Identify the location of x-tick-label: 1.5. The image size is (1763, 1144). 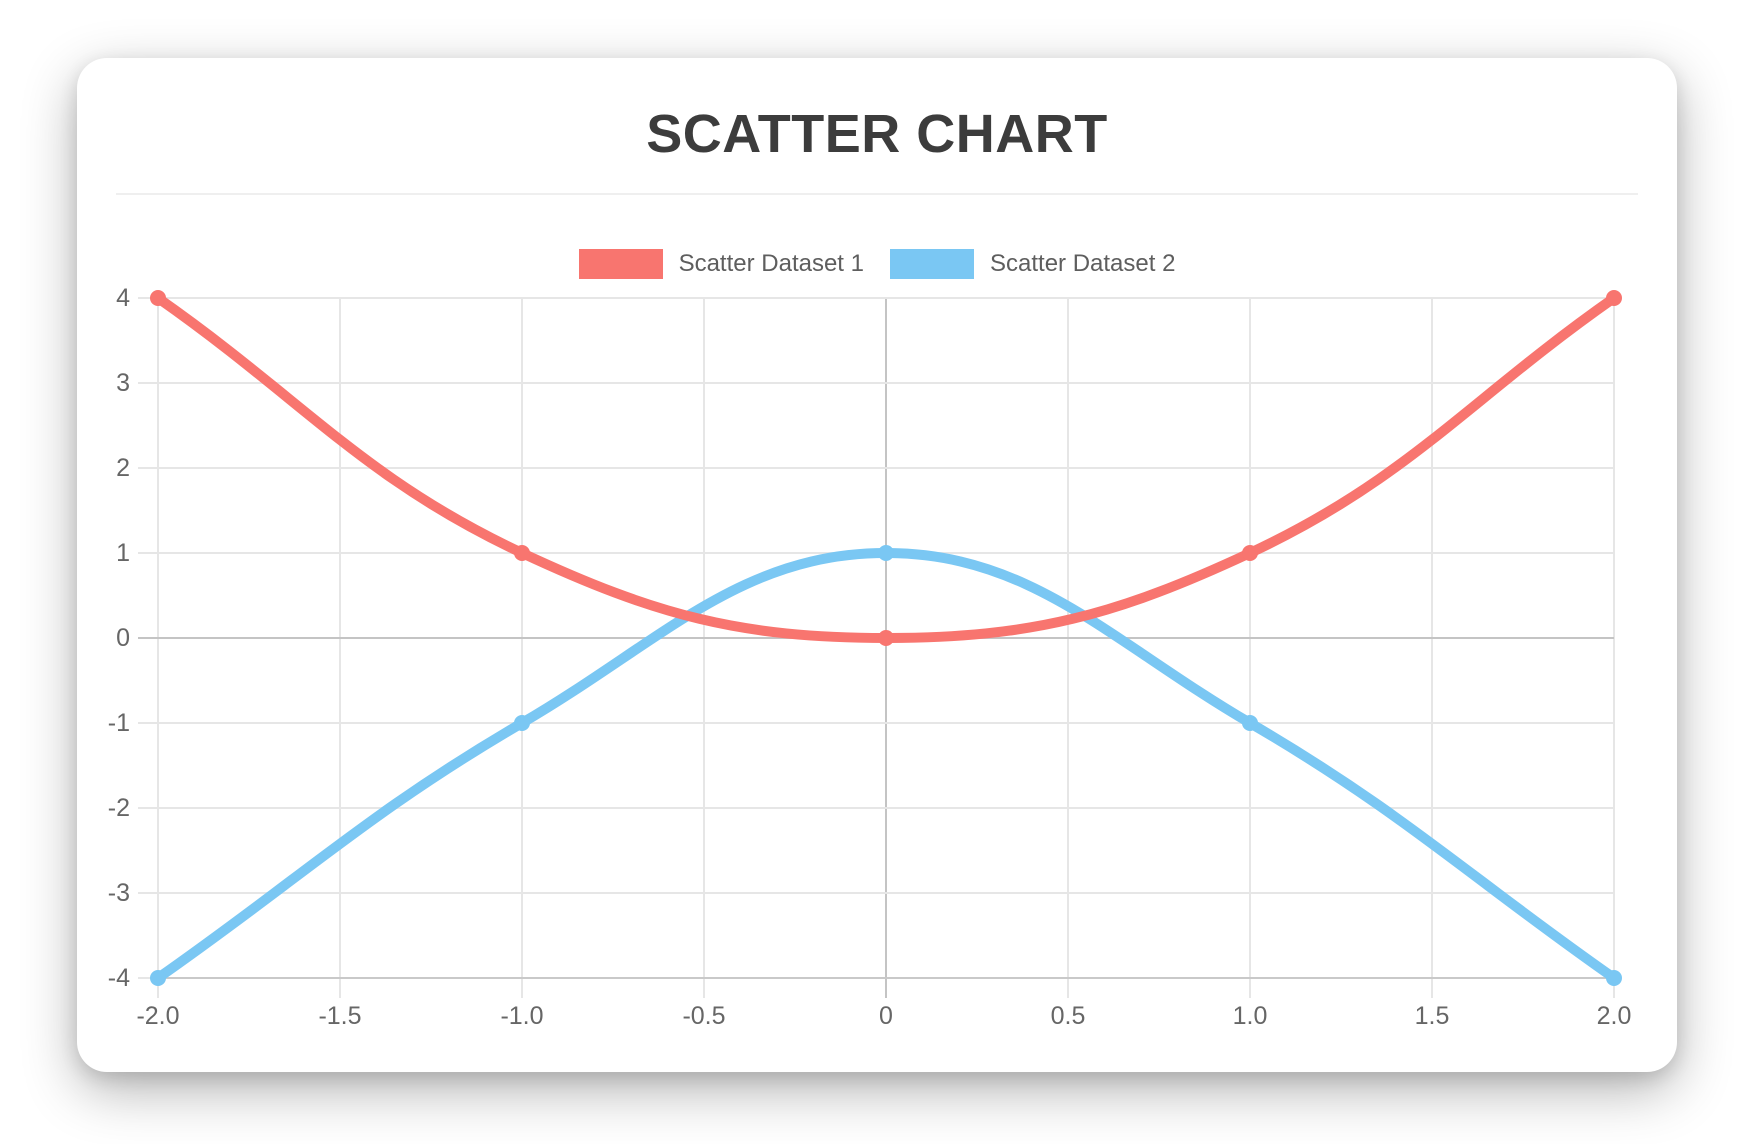
(1432, 1016).